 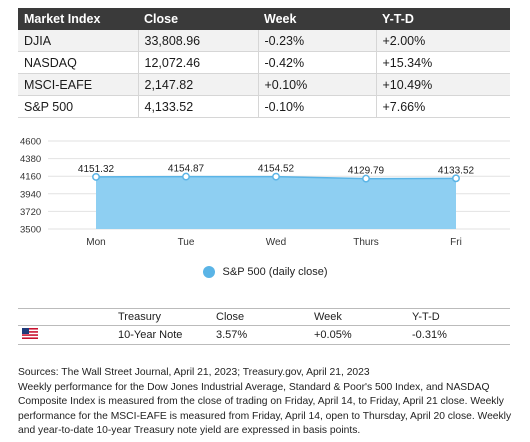 I want to click on chart-legend: S&P 500 (daily close), so click(x=265, y=272).